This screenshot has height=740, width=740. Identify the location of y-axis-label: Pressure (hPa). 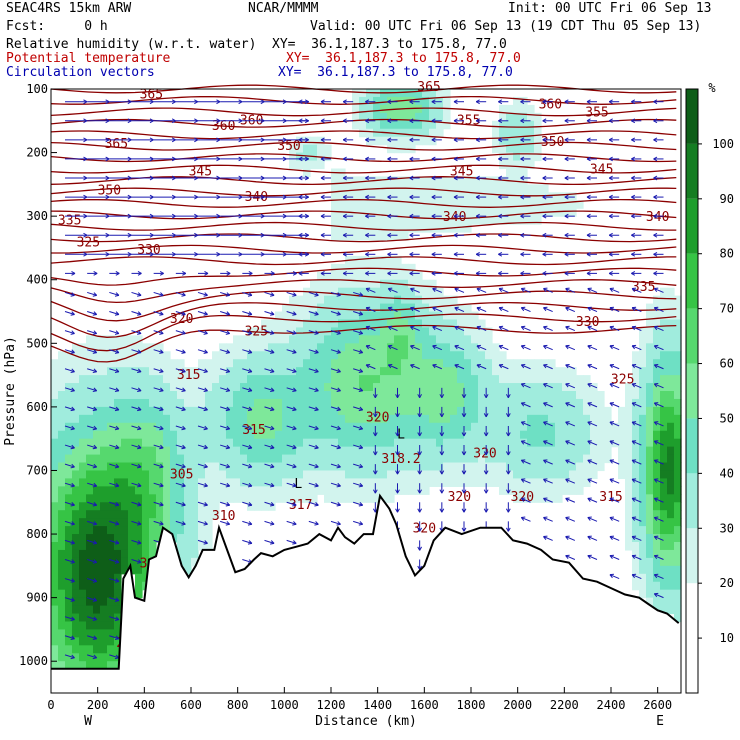
(10, 391).